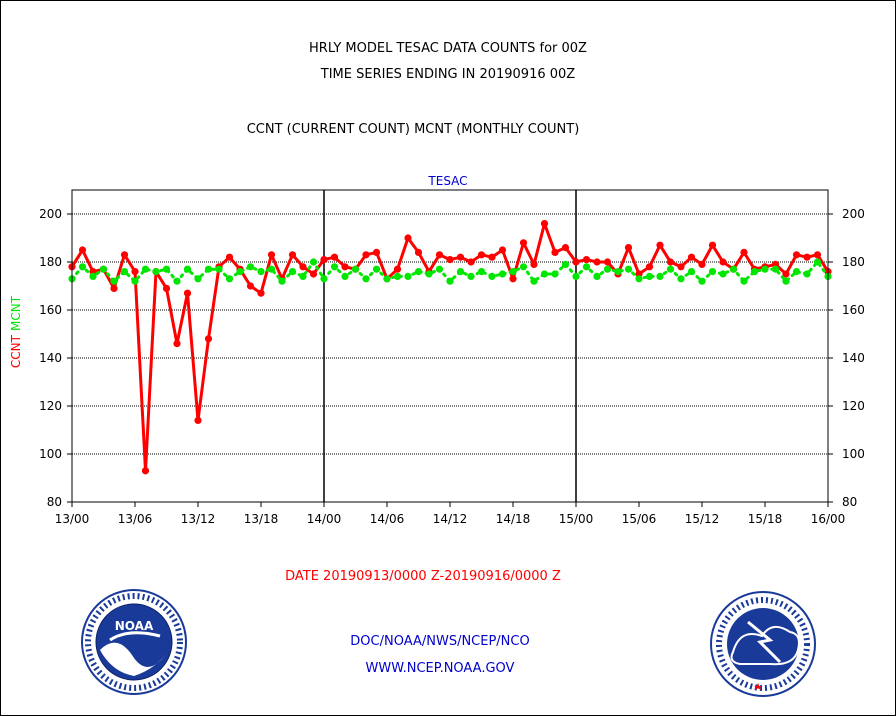  Describe the element at coordinates (324, 519) in the screenshot. I see `x-tick-label: 14/00` at that location.